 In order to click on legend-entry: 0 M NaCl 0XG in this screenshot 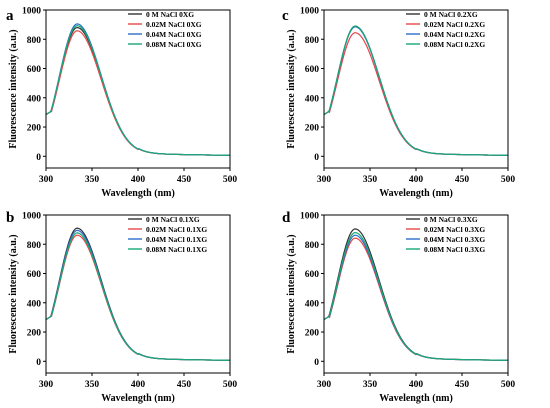, I will do `click(170, 14)`.